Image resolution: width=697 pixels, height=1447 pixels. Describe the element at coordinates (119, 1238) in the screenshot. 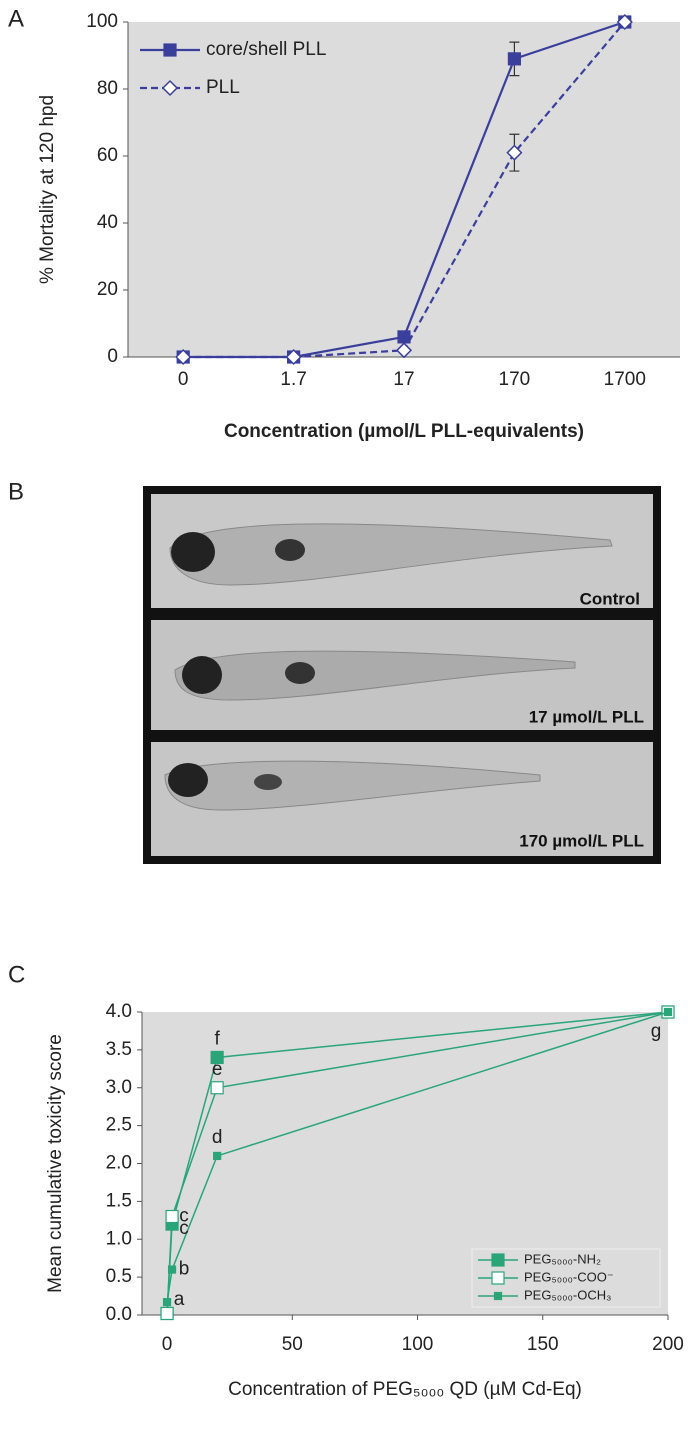

I see `y-tick-label: 1.0` at that location.